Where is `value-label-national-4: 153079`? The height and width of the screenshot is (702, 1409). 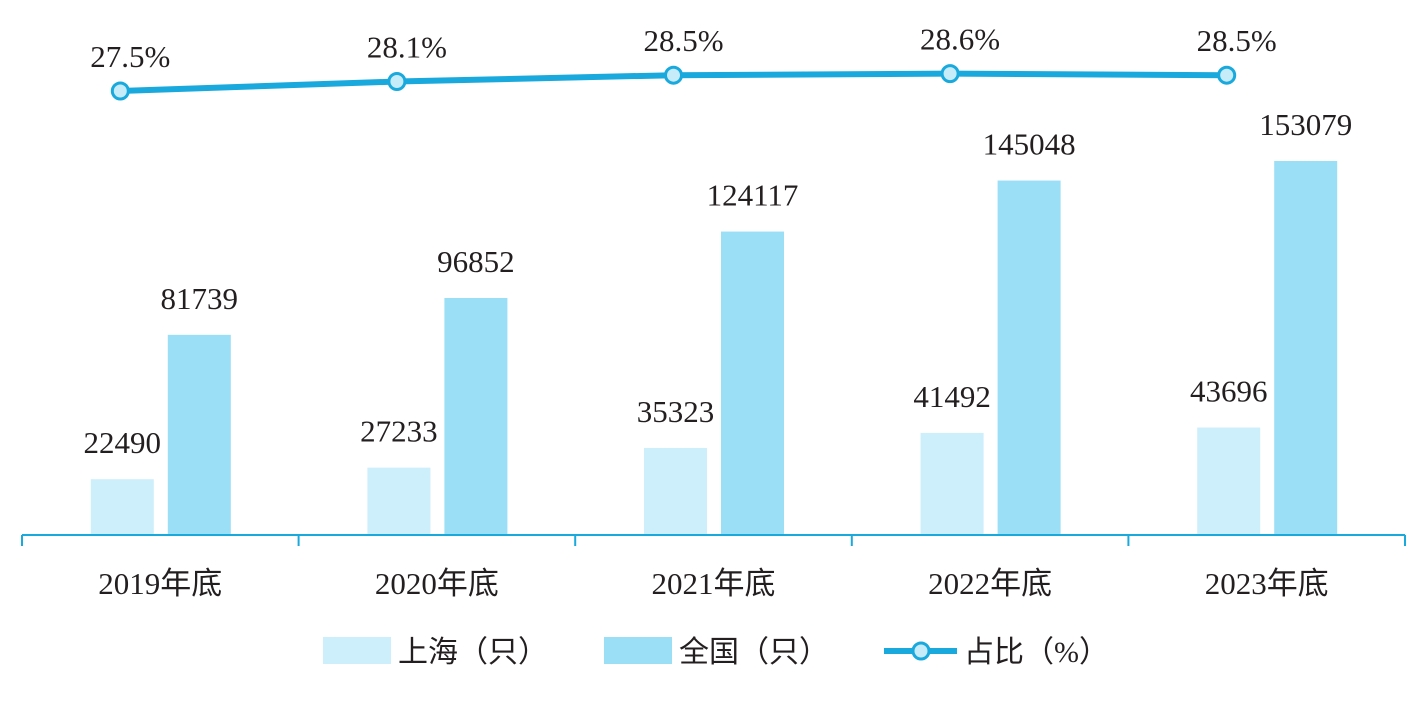
value-label-national-4: 153079 is located at coordinates (1305, 124).